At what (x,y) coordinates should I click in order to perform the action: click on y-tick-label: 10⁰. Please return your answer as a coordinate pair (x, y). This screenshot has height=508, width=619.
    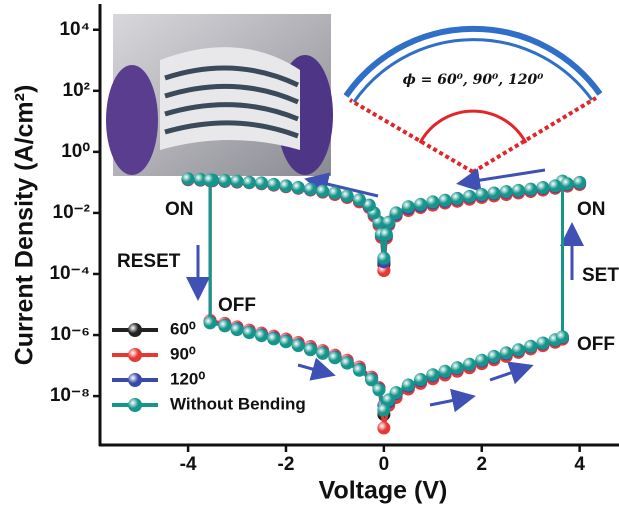
    Looking at the image, I should click on (75, 151).